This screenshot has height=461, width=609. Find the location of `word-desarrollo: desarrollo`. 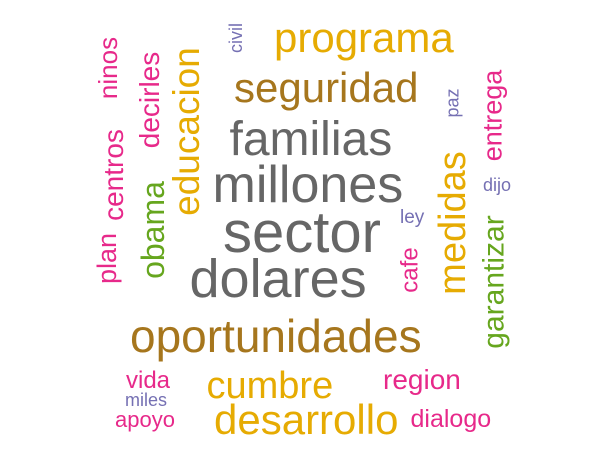

word-desarrollo: desarrollo is located at coordinates (306, 419).